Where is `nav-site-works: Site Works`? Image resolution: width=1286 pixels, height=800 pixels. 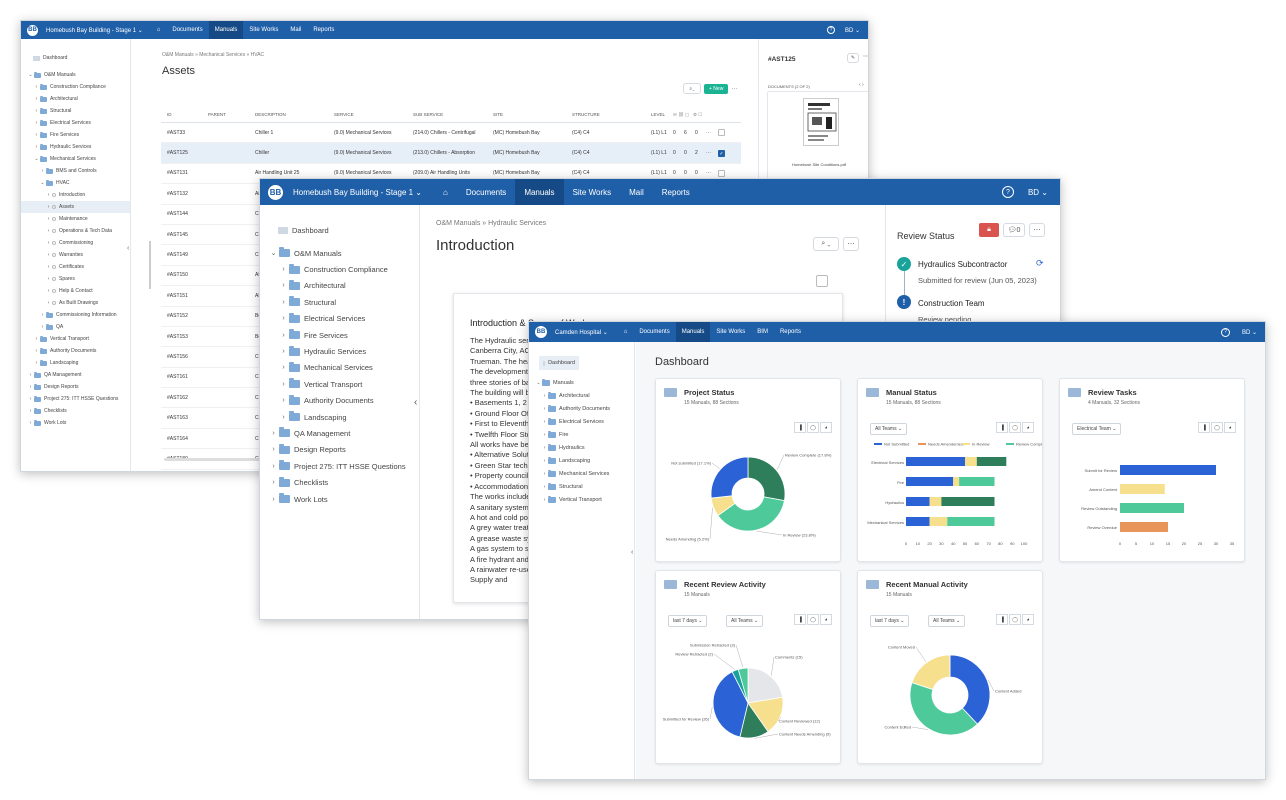
nav-site-works: Site Works is located at coordinates (592, 192).